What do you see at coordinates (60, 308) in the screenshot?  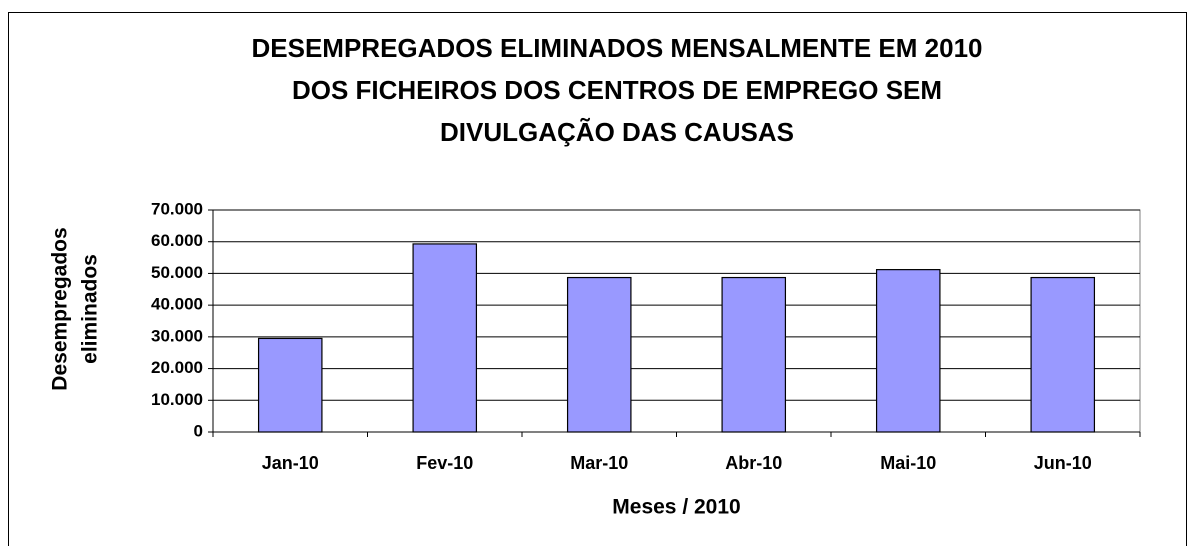 I see `y-axis-label: Desempregados` at bounding box center [60, 308].